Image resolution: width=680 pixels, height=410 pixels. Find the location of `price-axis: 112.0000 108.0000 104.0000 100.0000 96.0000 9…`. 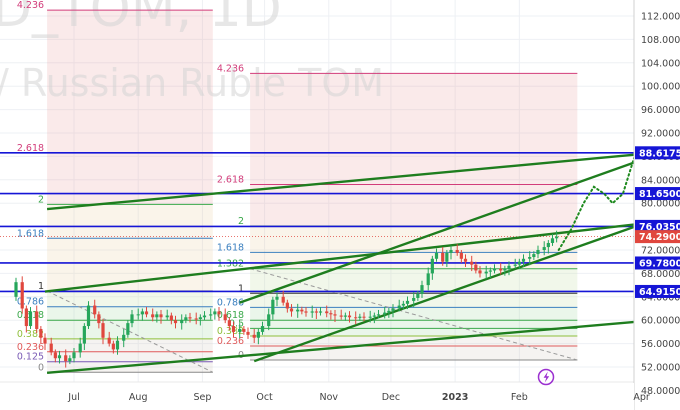

price-axis: 112.0000 108.0000 104.0000 100.0000 96.0000 9… is located at coordinates (656, 205).